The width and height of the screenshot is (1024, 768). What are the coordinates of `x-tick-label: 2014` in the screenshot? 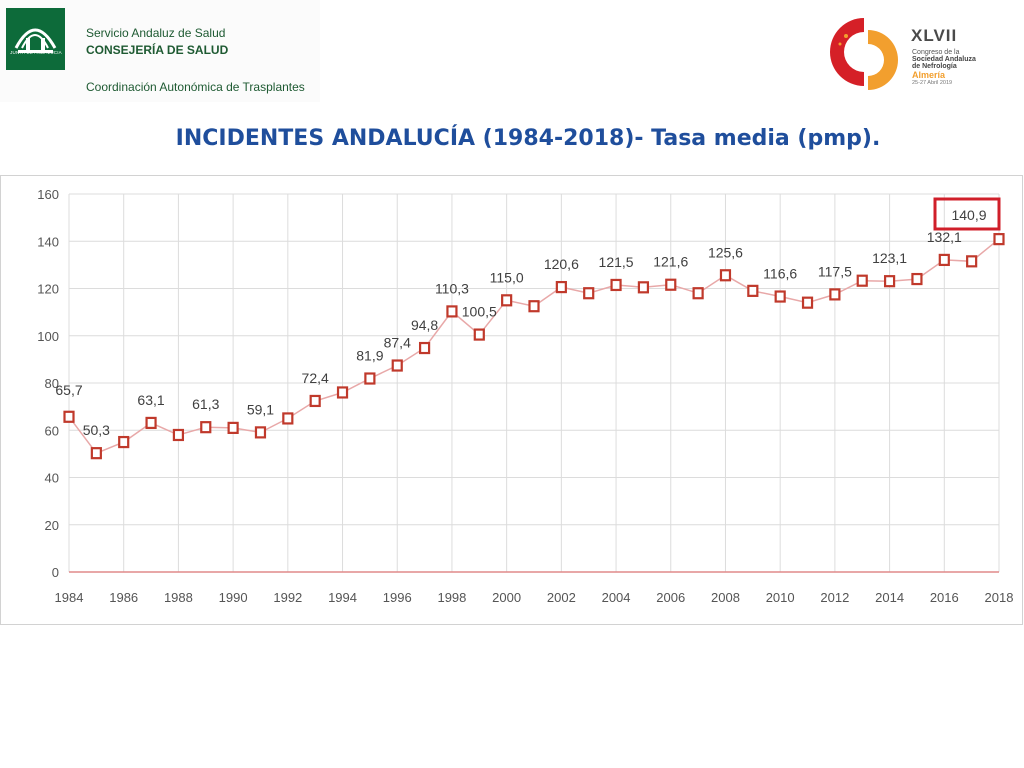 It's located at (889, 597).